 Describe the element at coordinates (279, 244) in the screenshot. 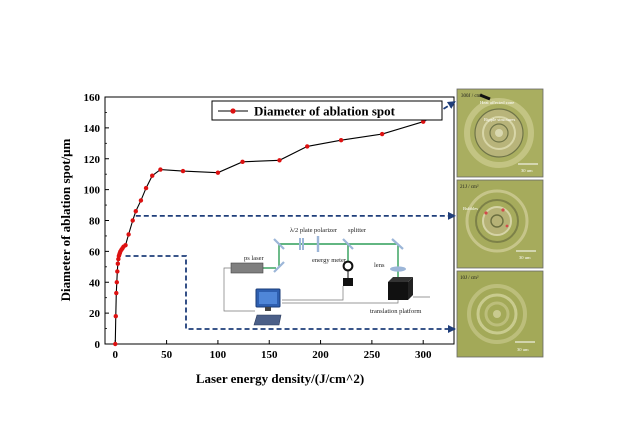

I see `mirror-2-icon` at that location.